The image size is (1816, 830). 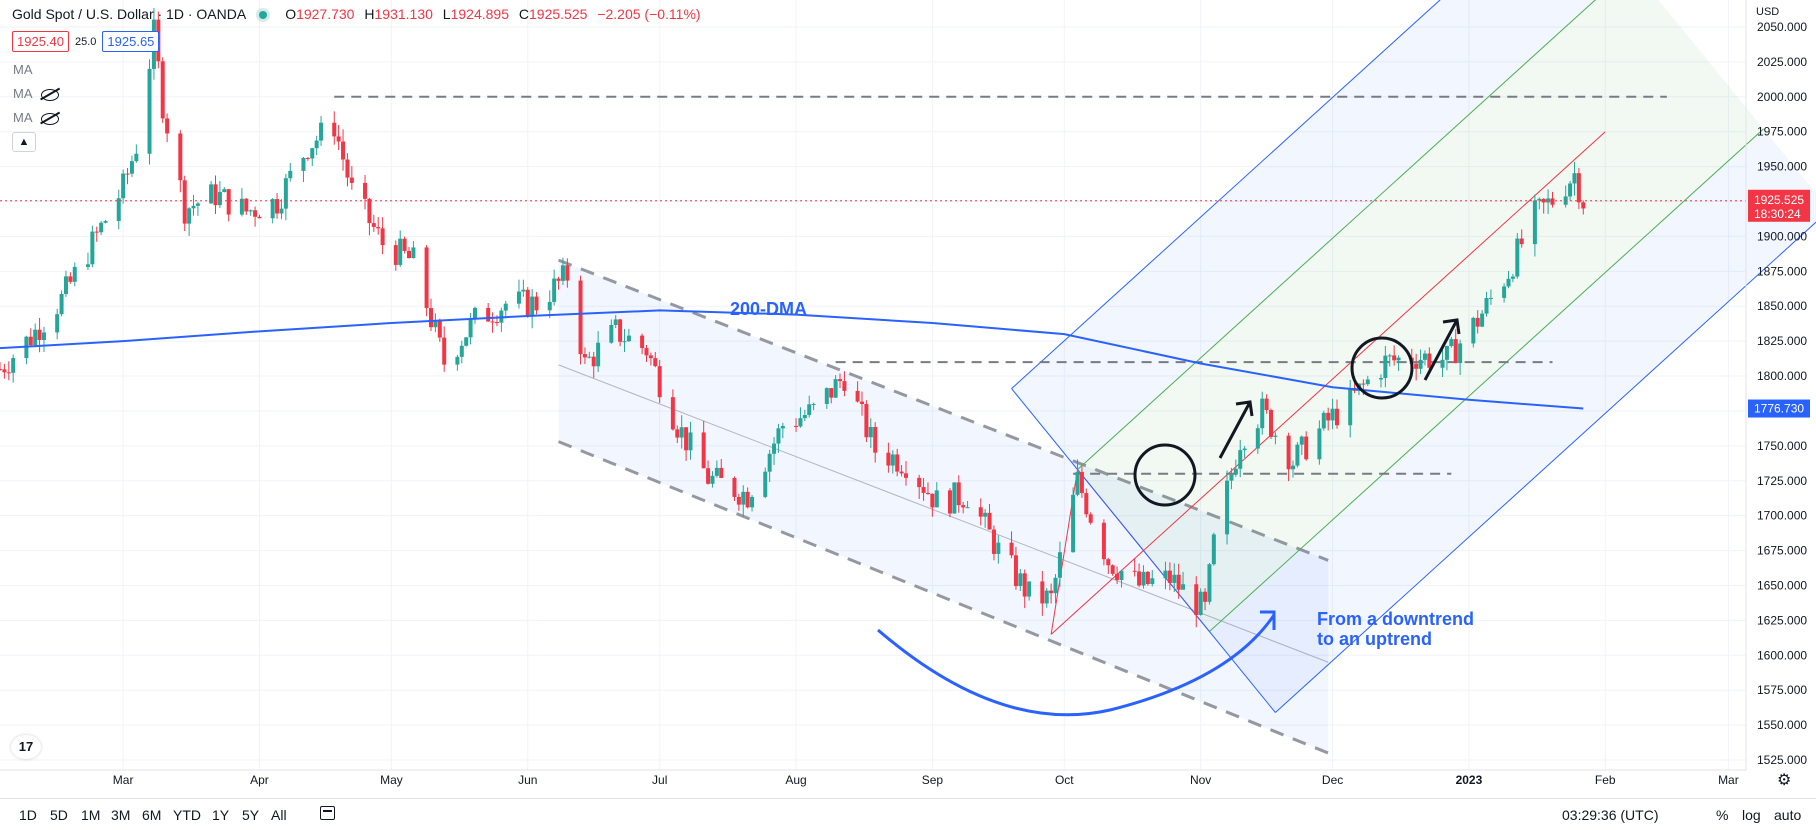 What do you see at coordinates (1784, 780) in the screenshot?
I see `gear-icon: ⚙` at bounding box center [1784, 780].